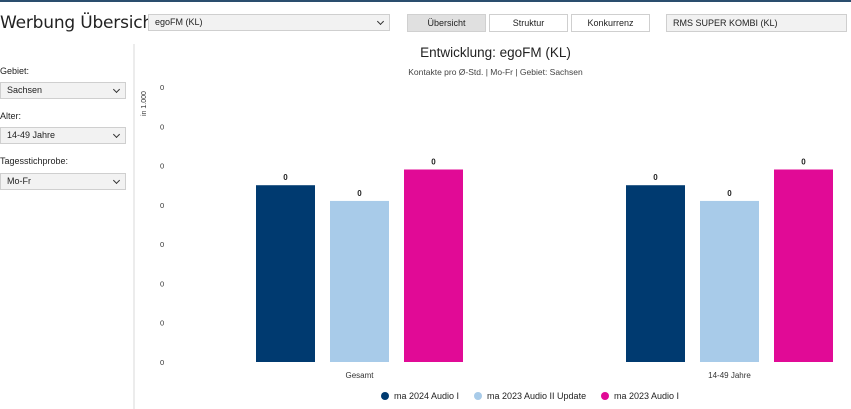  Describe the element at coordinates (63, 135) in the screenshot. I see `alter-select: 14-49 Jahre` at that location.